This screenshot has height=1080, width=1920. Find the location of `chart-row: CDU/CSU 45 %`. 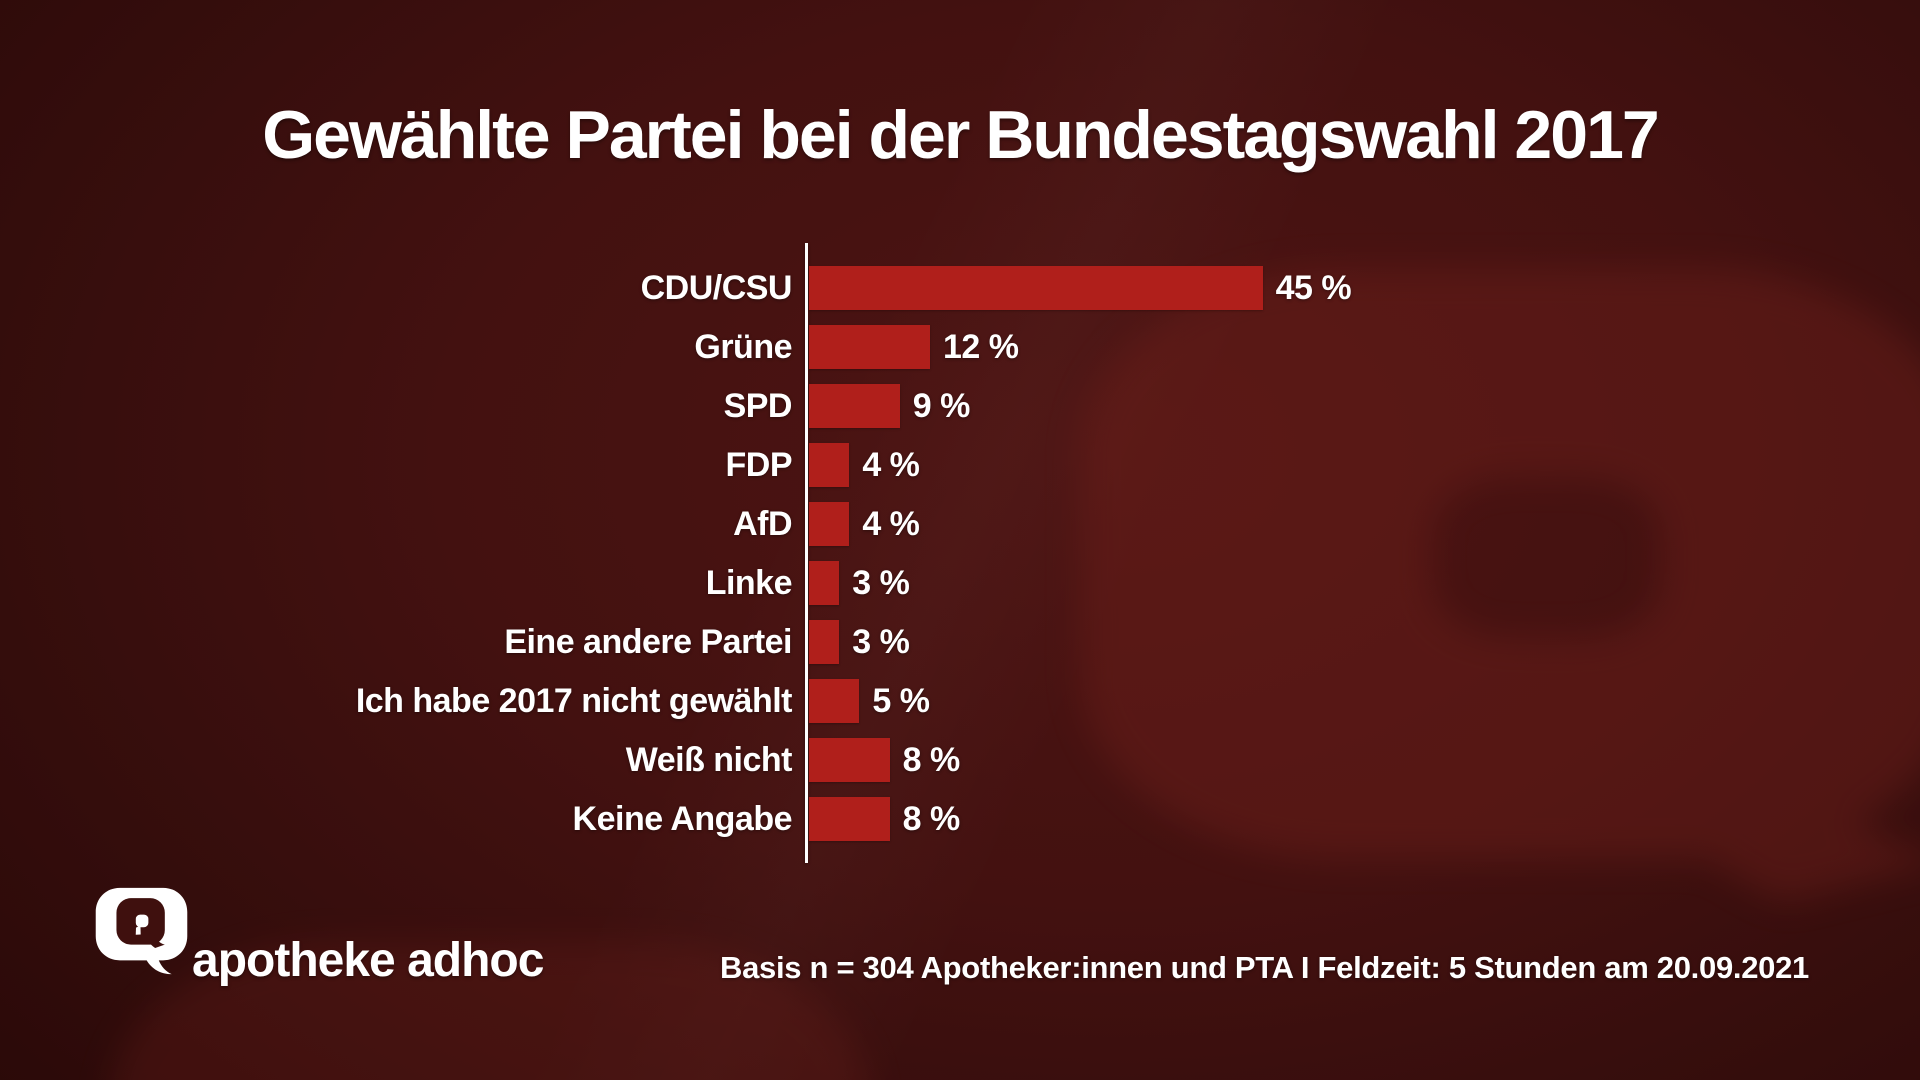

chart-row: CDU/CSU 45 % is located at coordinates (960, 288).